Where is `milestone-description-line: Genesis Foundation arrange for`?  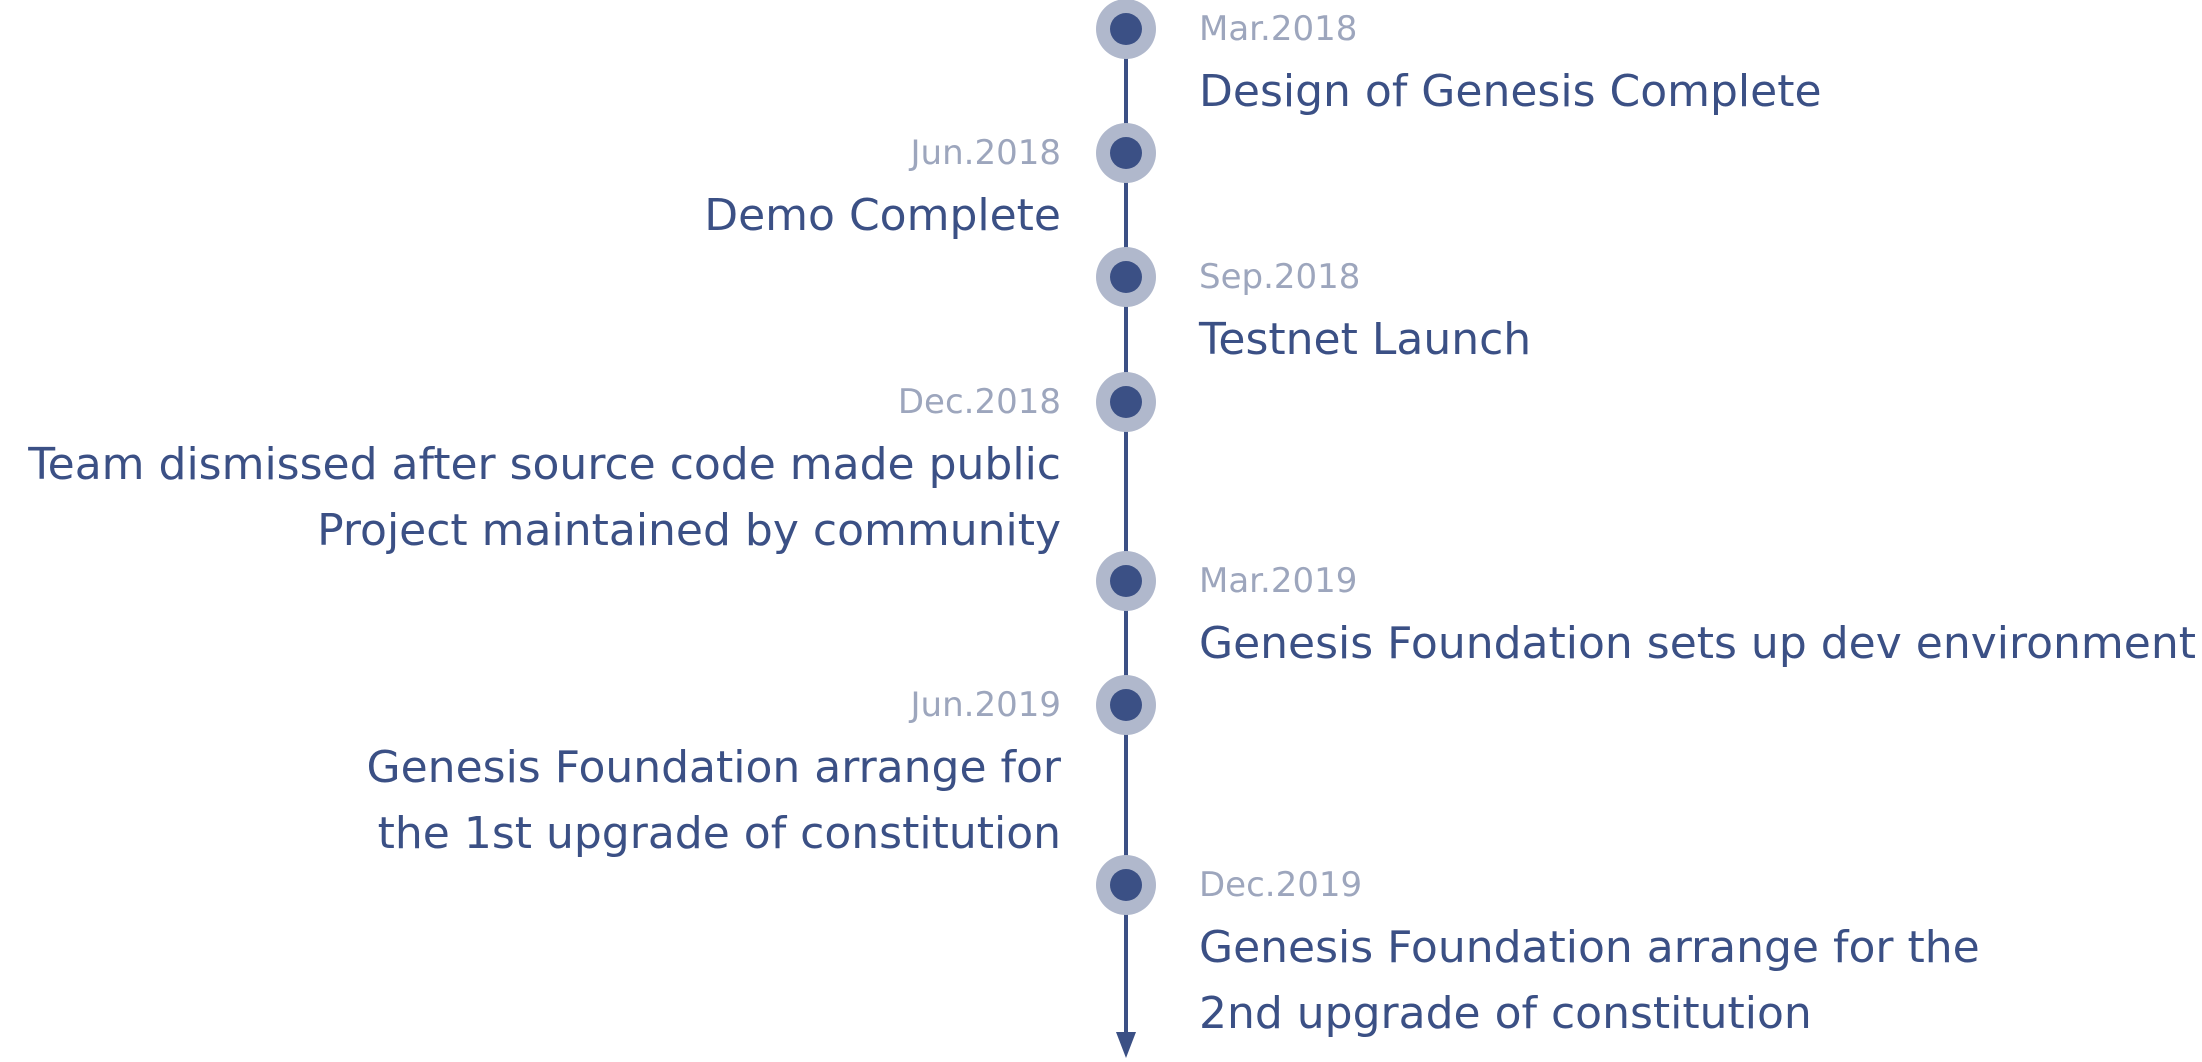 milestone-description-line: Genesis Foundation arrange for is located at coordinates (713, 767).